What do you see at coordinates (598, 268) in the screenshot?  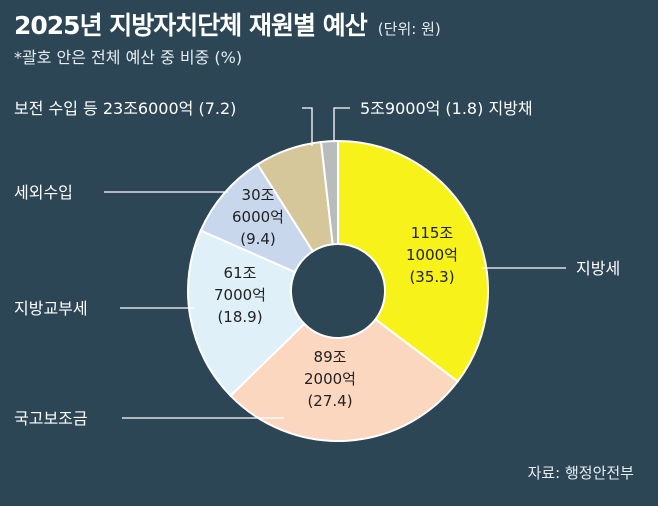 I see `category-label-지방세: 지방세` at bounding box center [598, 268].